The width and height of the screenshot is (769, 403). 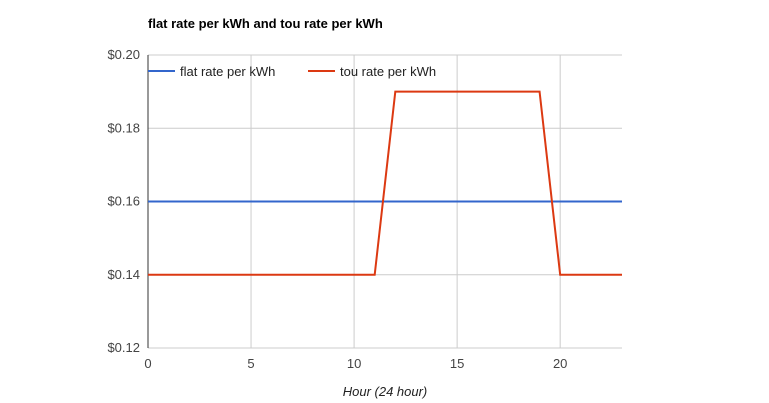 I want to click on y-tick-label: $0.12, so click(x=123, y=347).